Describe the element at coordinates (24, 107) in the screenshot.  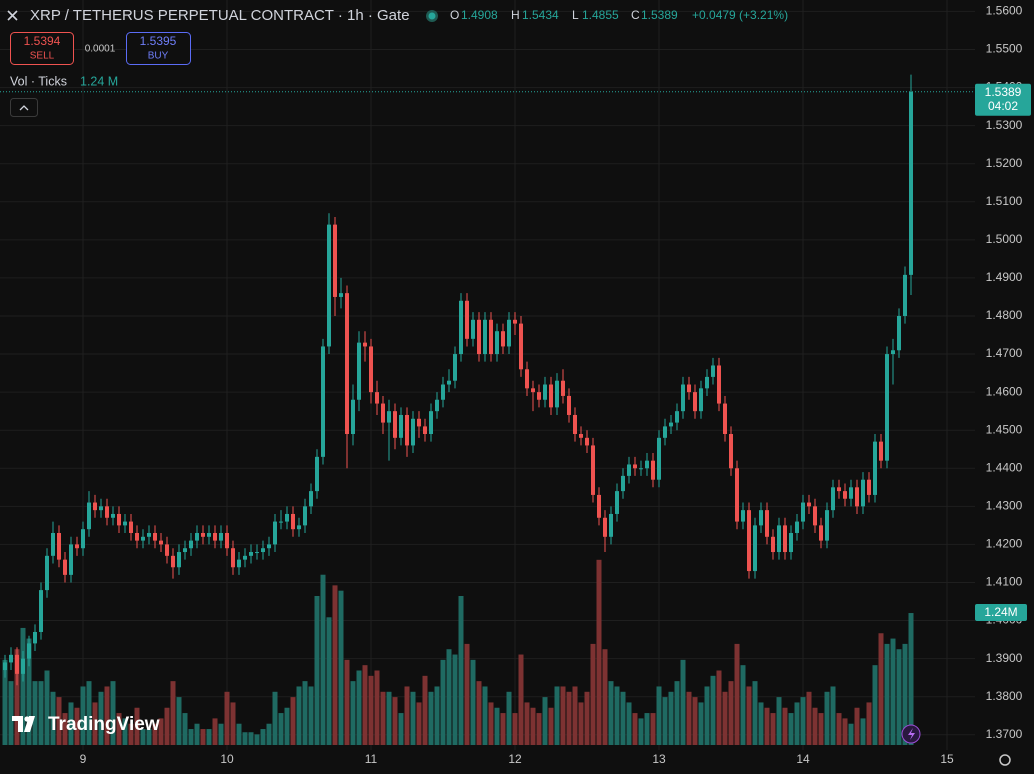
I see `collapse-button` at that location.